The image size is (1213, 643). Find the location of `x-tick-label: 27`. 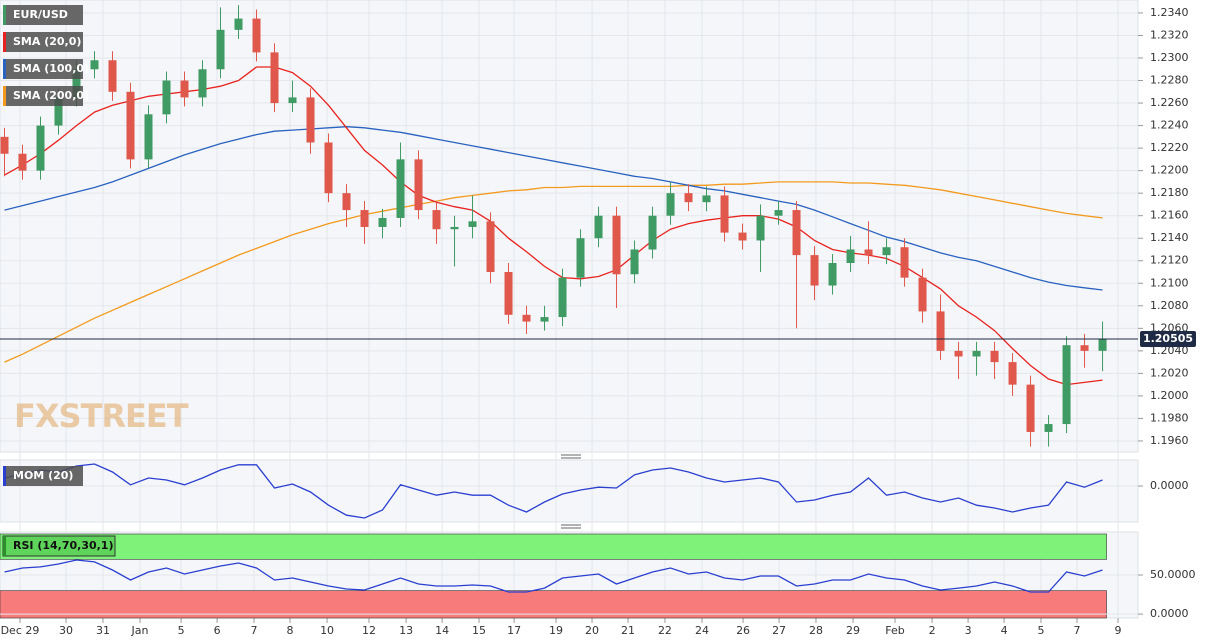

x-tick-label: 27 is located at coordinates (779, 630).